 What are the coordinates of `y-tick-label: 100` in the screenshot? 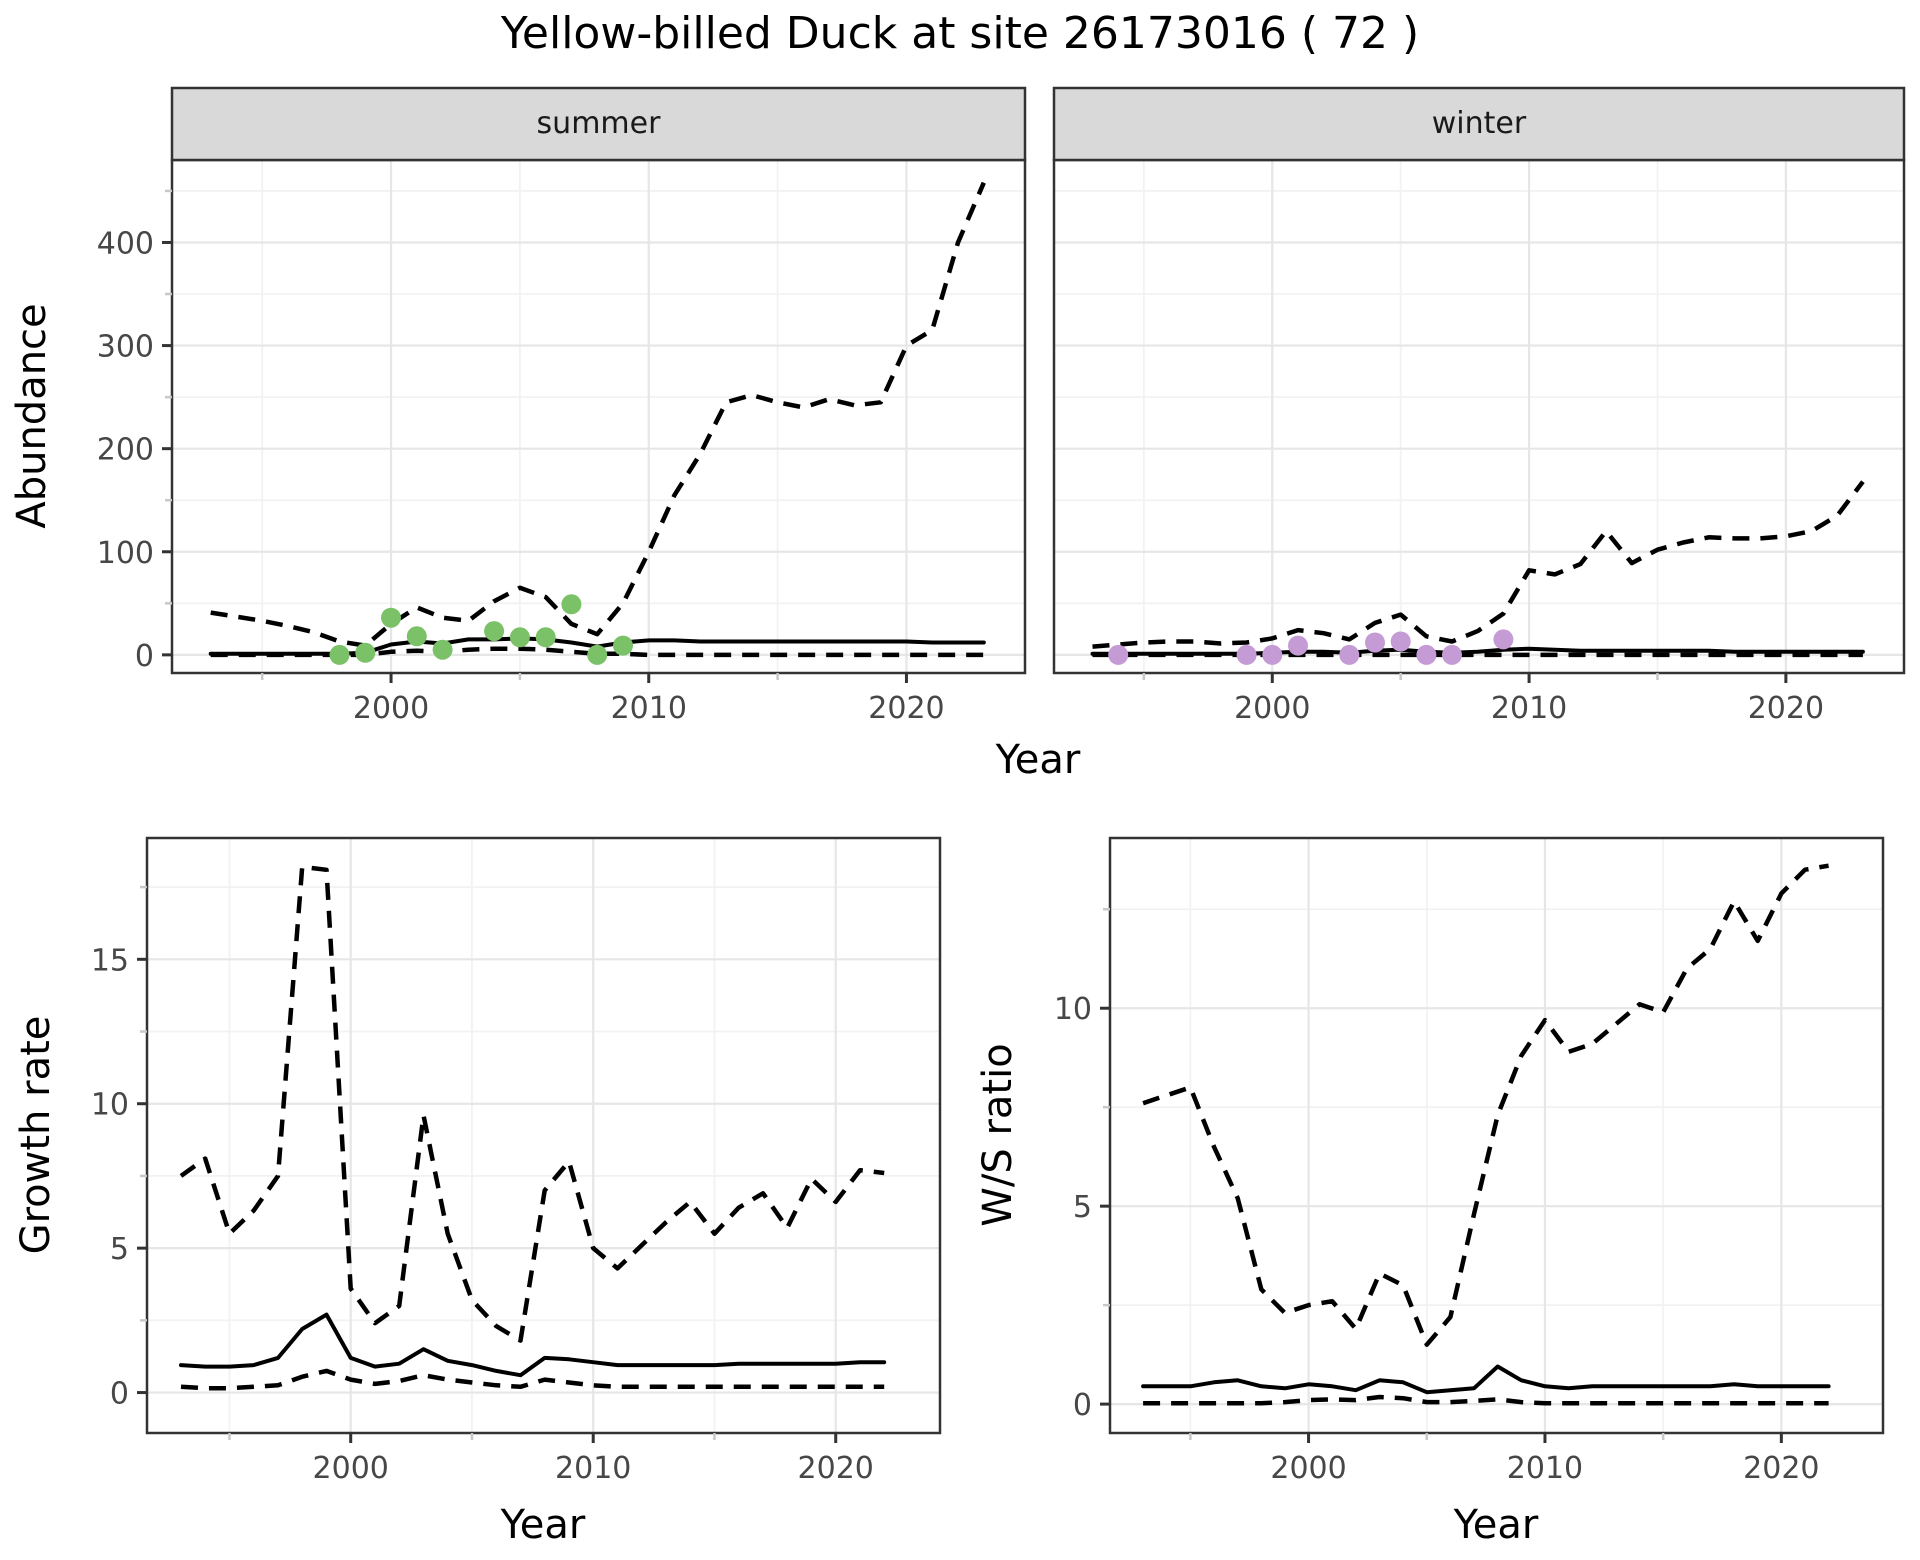 It's located at (125, 553).